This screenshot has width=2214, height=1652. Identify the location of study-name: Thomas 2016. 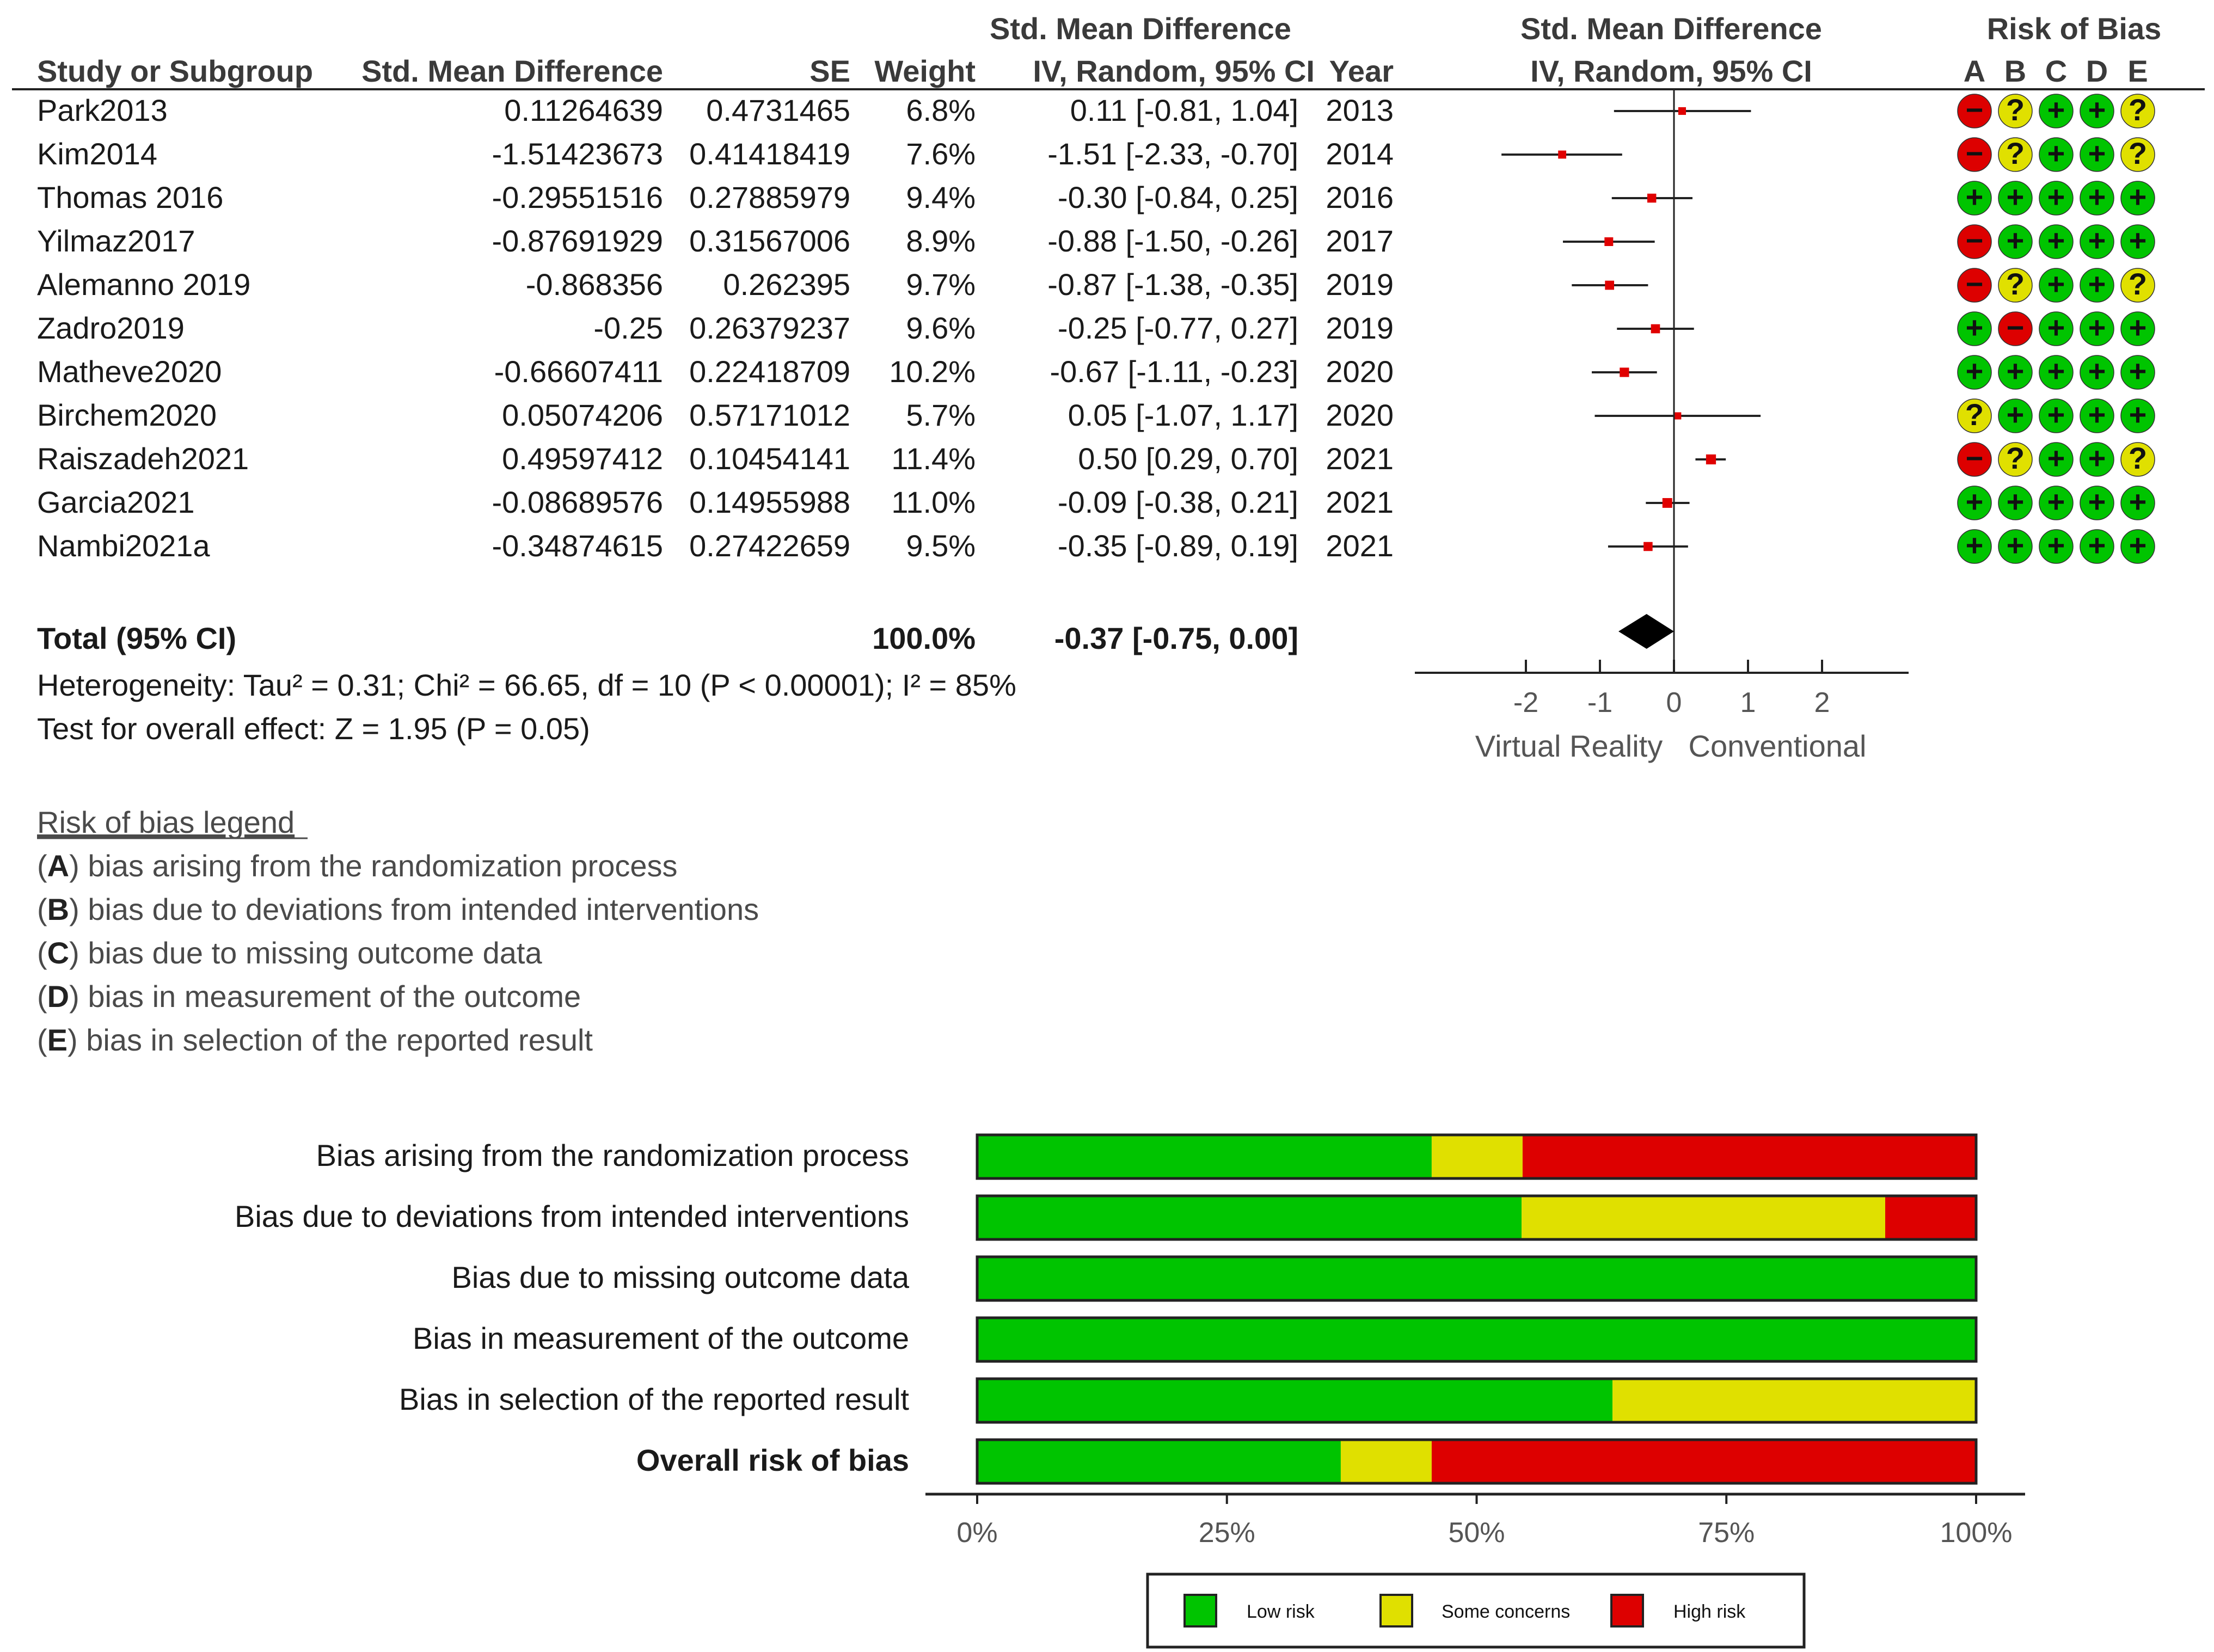
(130, 197).